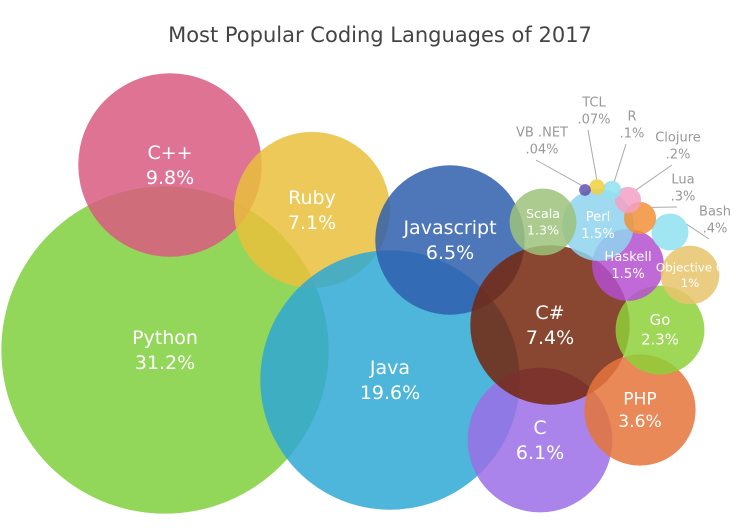 This screenshot has height=528, width=750. I want to click on bubble-label: VB .NET, so click(542, 133).